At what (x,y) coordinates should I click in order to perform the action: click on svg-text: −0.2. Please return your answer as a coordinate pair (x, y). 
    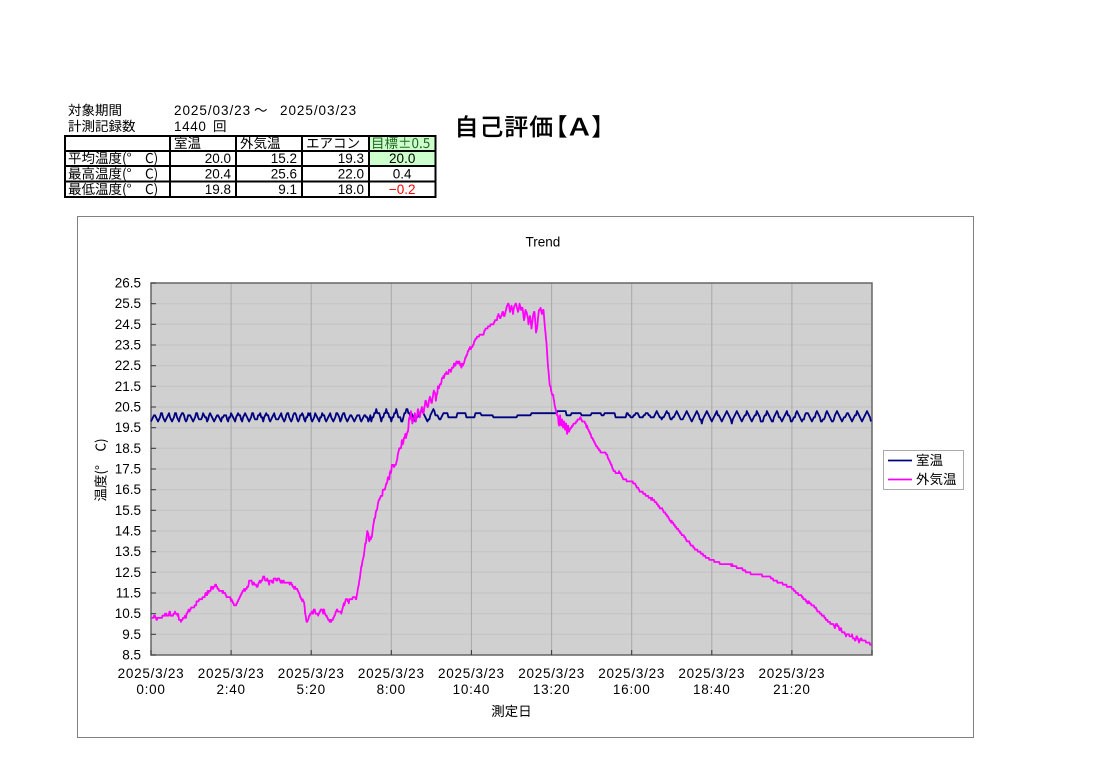
    Looking at the image, I should click on (402, 189).